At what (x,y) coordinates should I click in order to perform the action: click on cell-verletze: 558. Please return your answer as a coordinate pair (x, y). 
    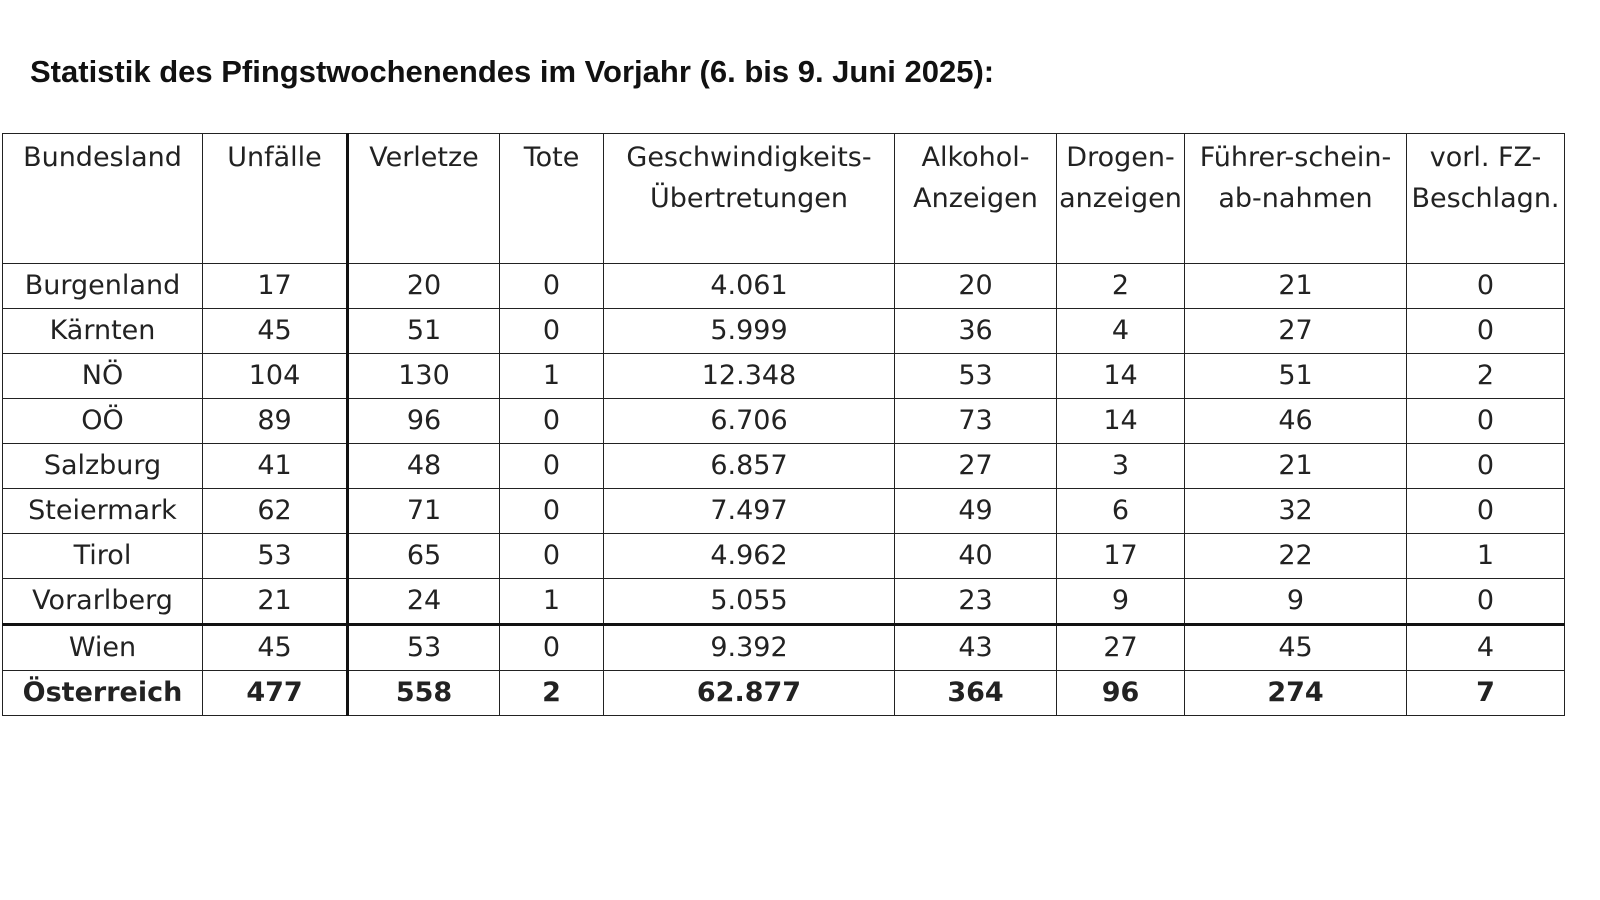
    Looking at the image, I should click on (423, 693).